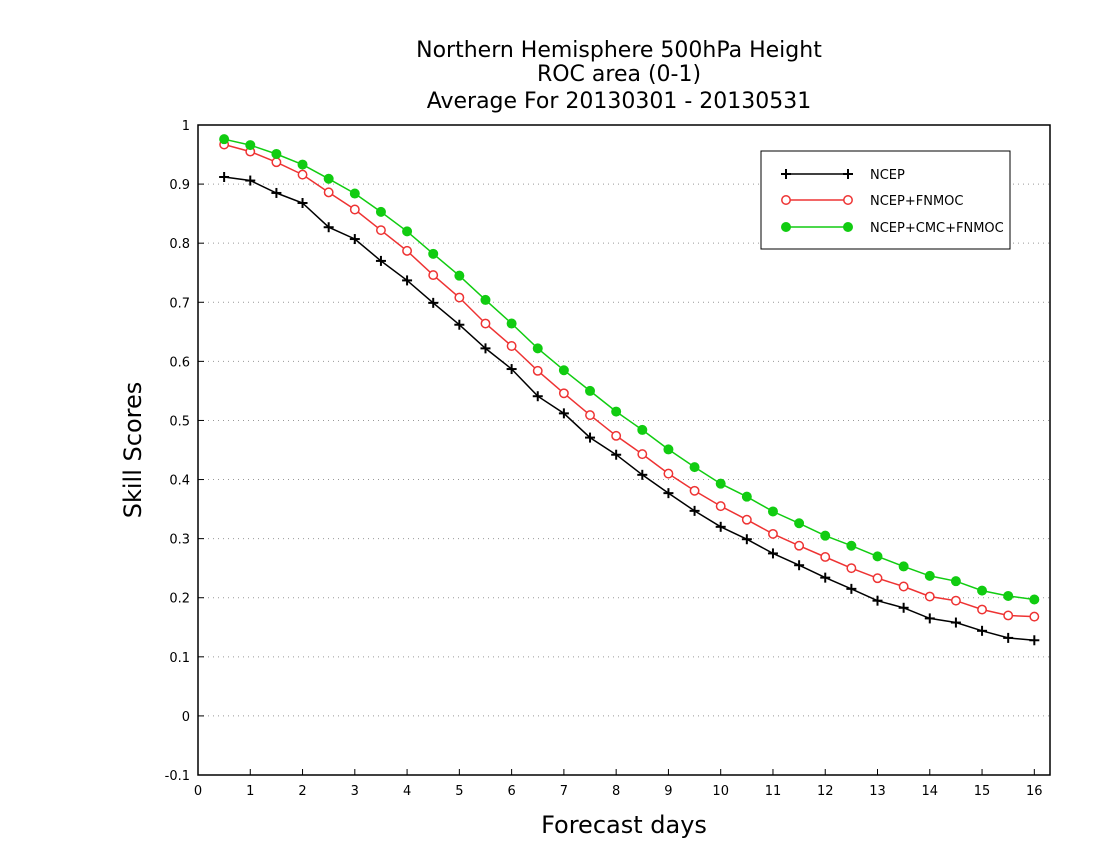 Image resolution: width=1100 pixels, height=850 pixels. I want to click on y-tick-label: 0.4, so click(179, 481).